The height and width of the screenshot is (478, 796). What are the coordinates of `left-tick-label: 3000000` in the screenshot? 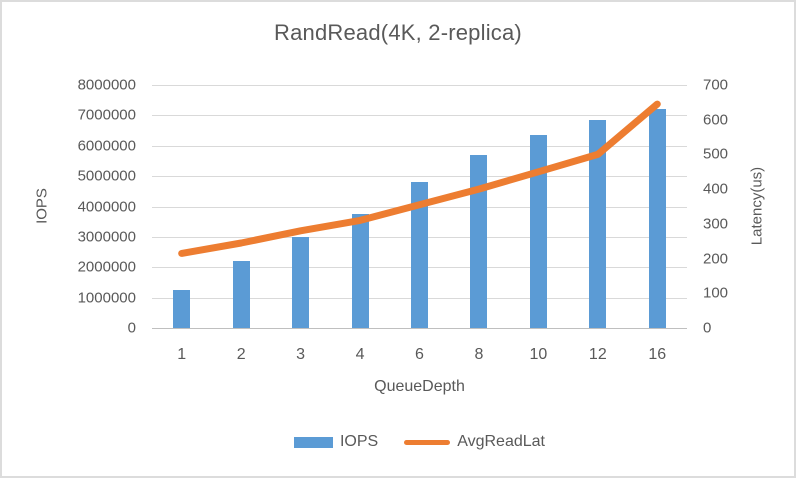 It's located at (106, 237).